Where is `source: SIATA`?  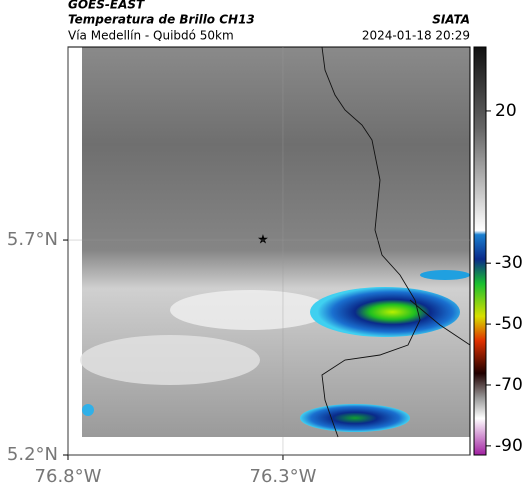 source: SIATA is located at coordinates (451, 20).